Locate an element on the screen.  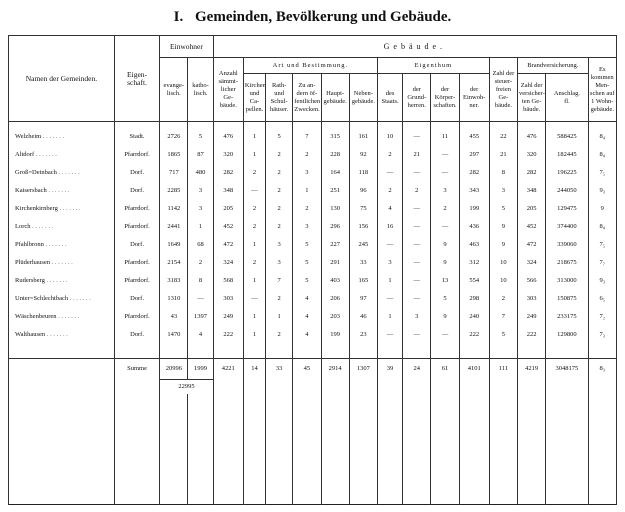
cell: 312 is located at coordinates (474, 263).